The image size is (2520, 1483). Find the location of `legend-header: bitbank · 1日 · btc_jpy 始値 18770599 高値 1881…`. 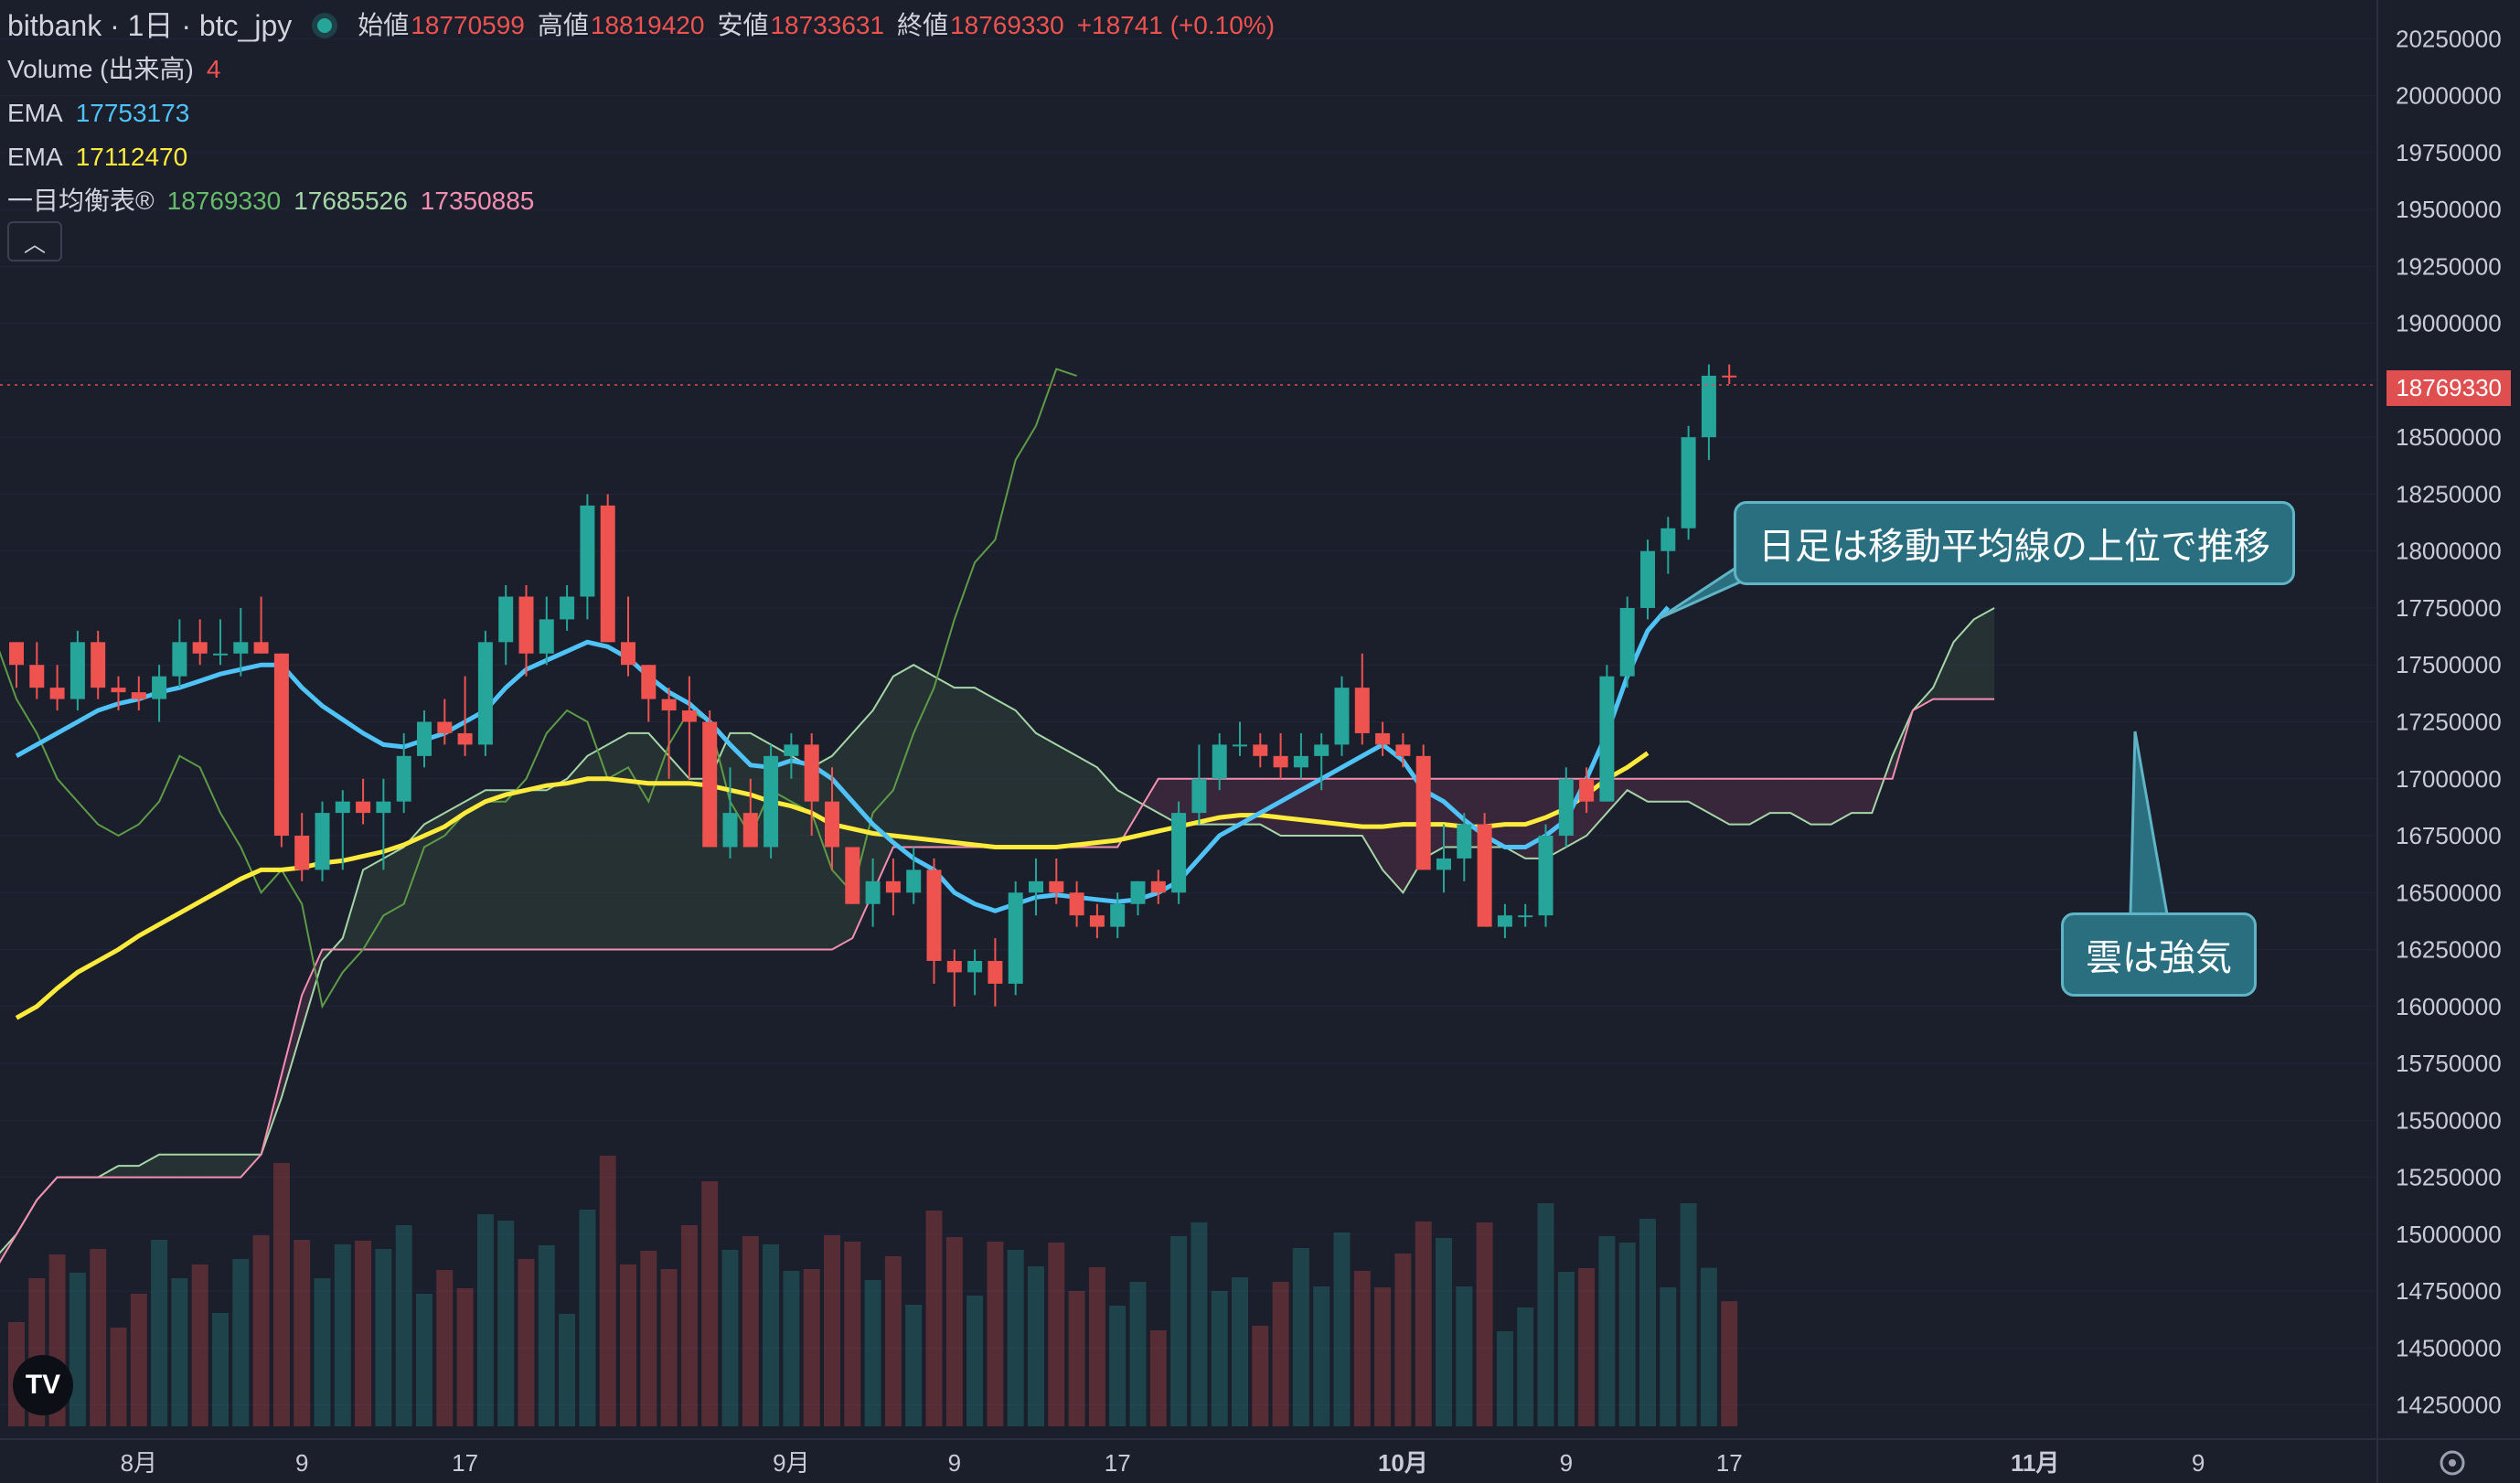

legend-header: bitbank · 1日 · btc_jpy 始値 18770599 高値 1881… is located at coordinates (641, 26).